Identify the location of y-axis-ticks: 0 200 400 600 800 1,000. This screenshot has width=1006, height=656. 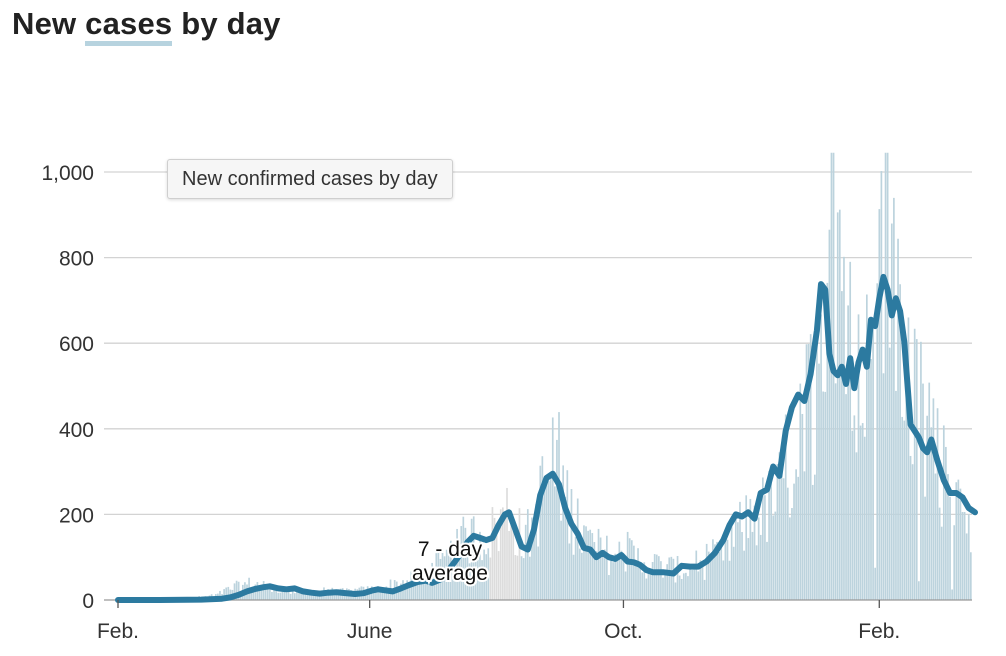
(67, 387).